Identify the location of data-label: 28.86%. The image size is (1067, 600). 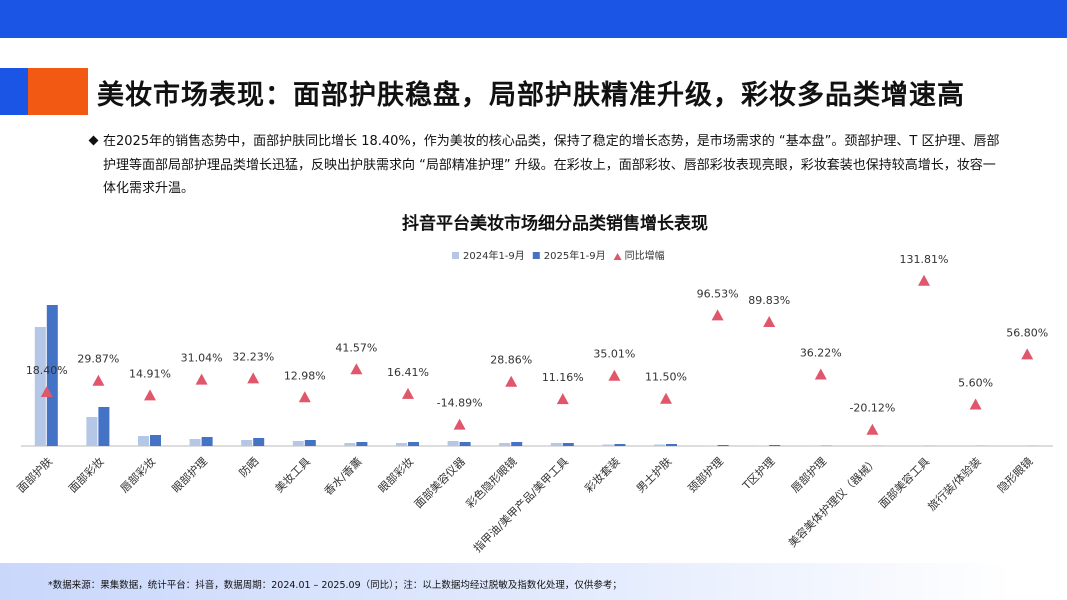
(511, 360).